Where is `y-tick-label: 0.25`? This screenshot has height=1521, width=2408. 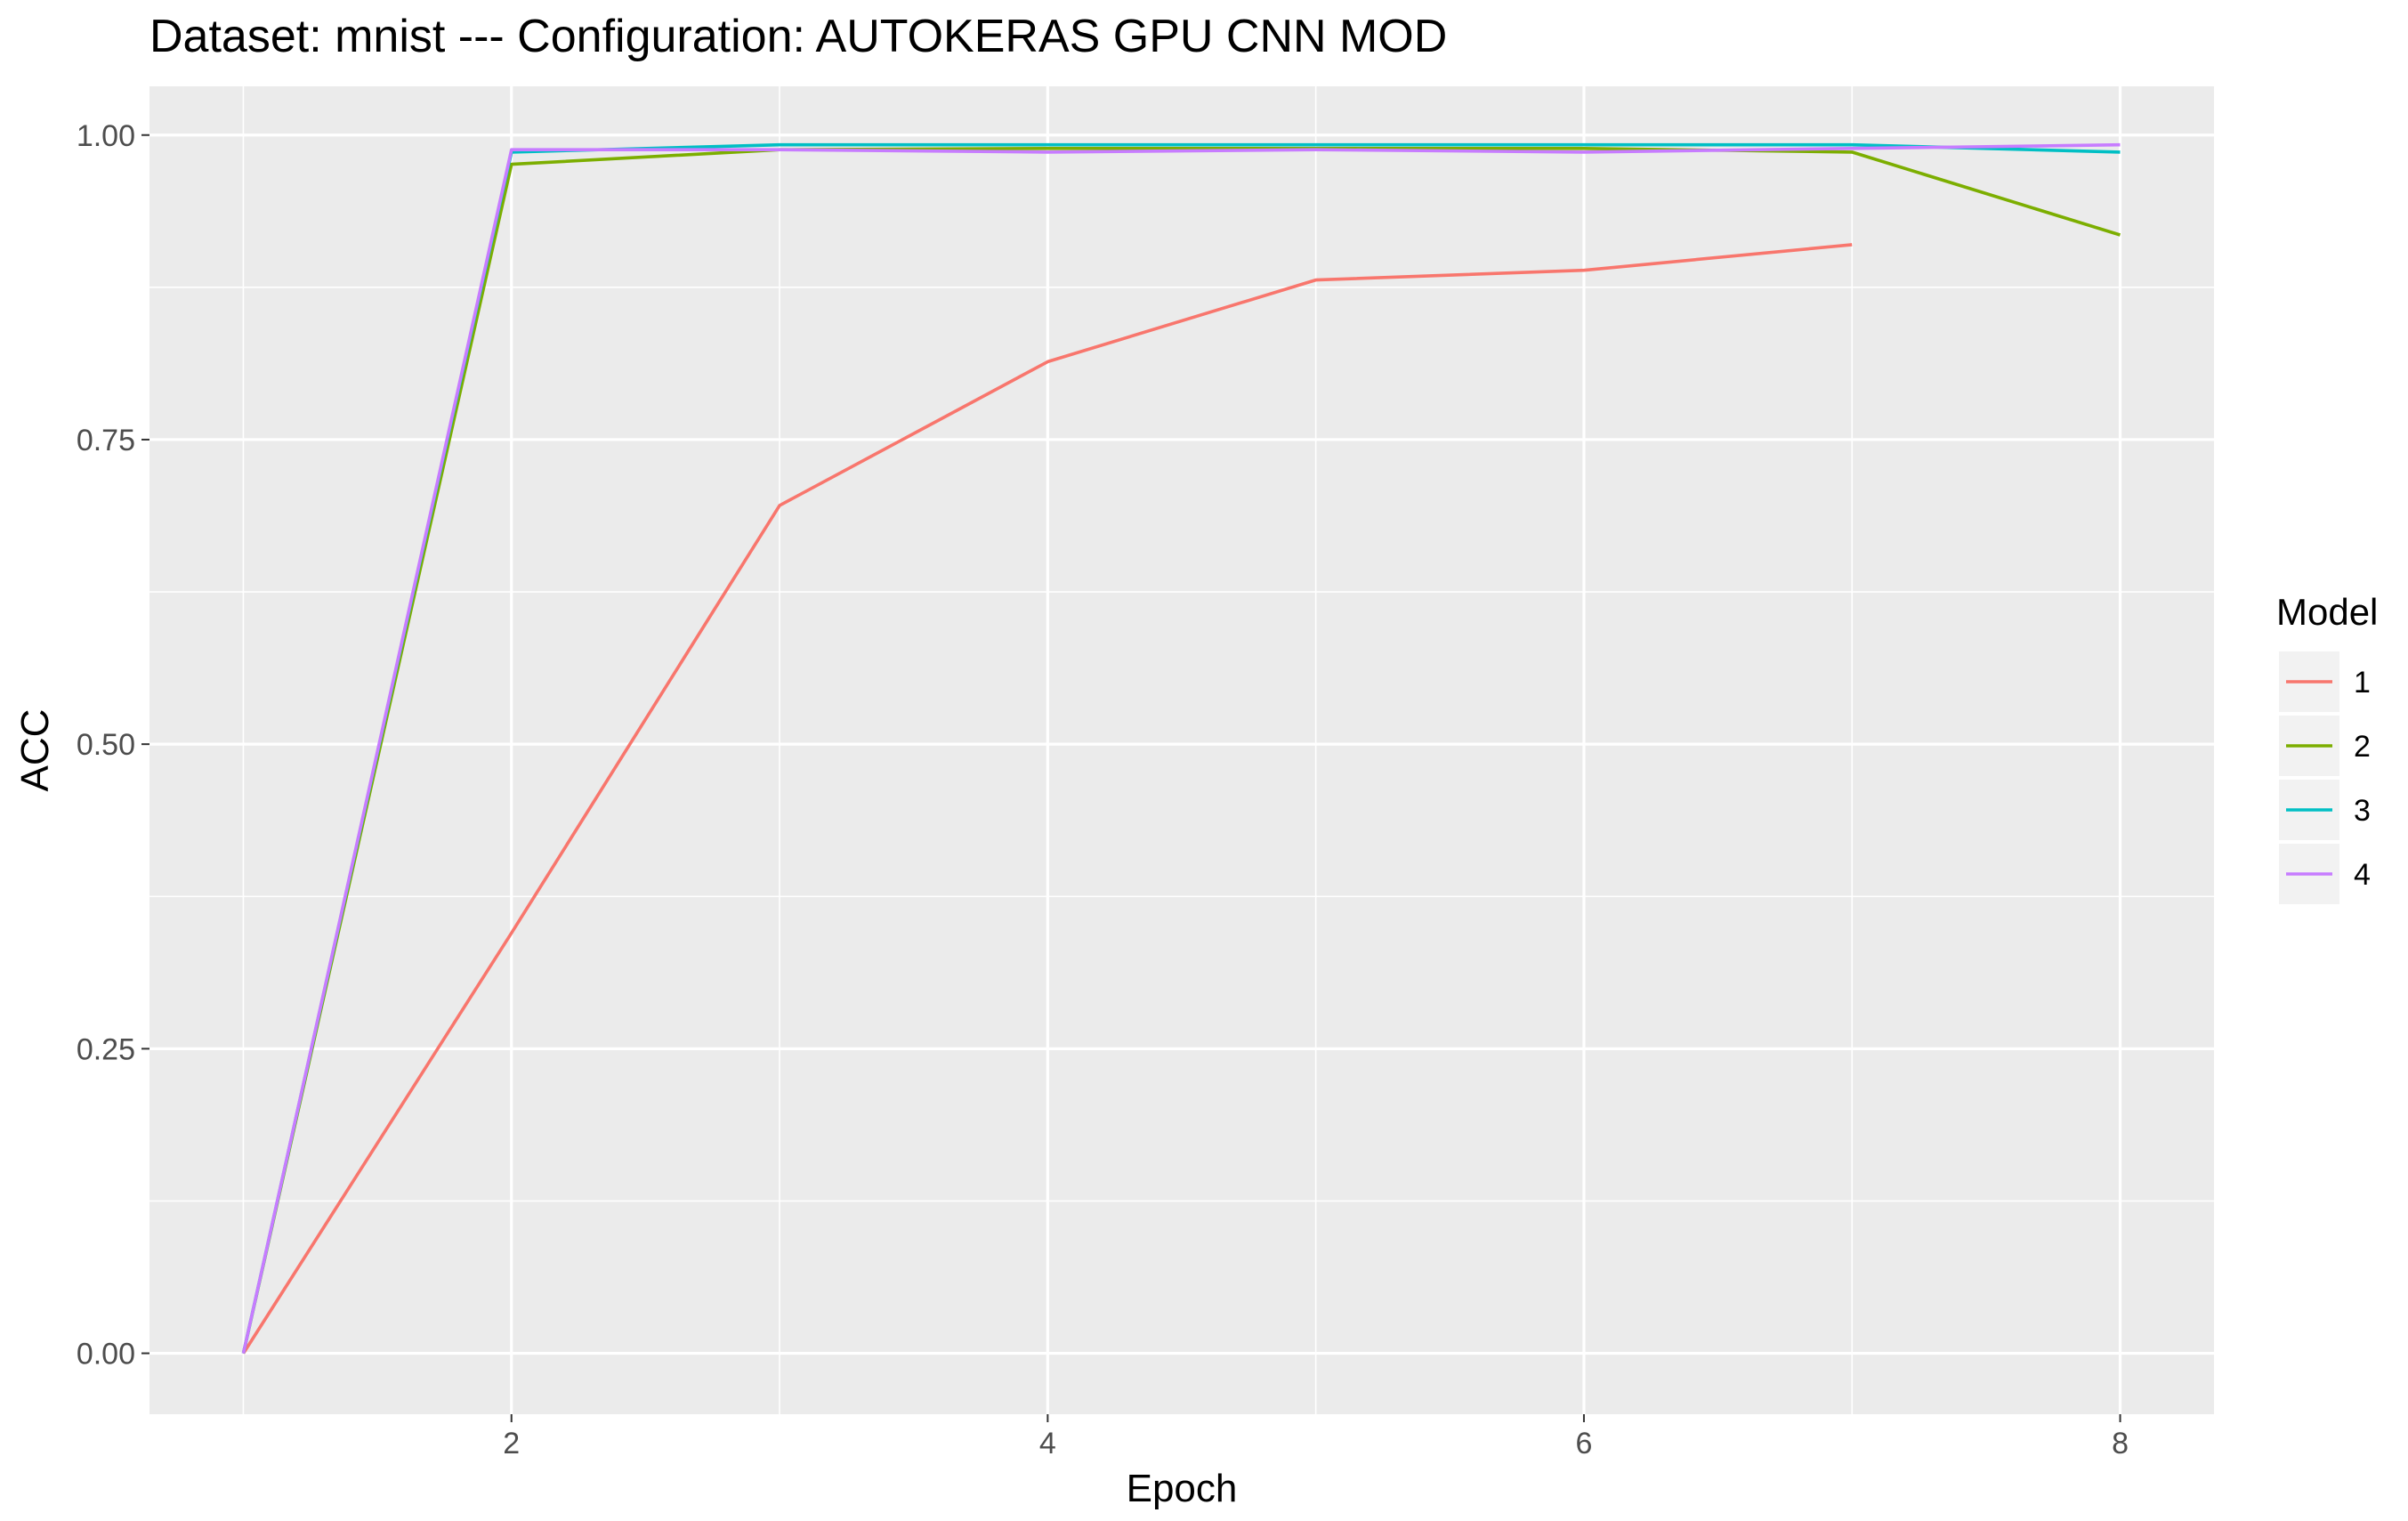 y-tick-label: 0.25 is located at coordinates (106, 1049).